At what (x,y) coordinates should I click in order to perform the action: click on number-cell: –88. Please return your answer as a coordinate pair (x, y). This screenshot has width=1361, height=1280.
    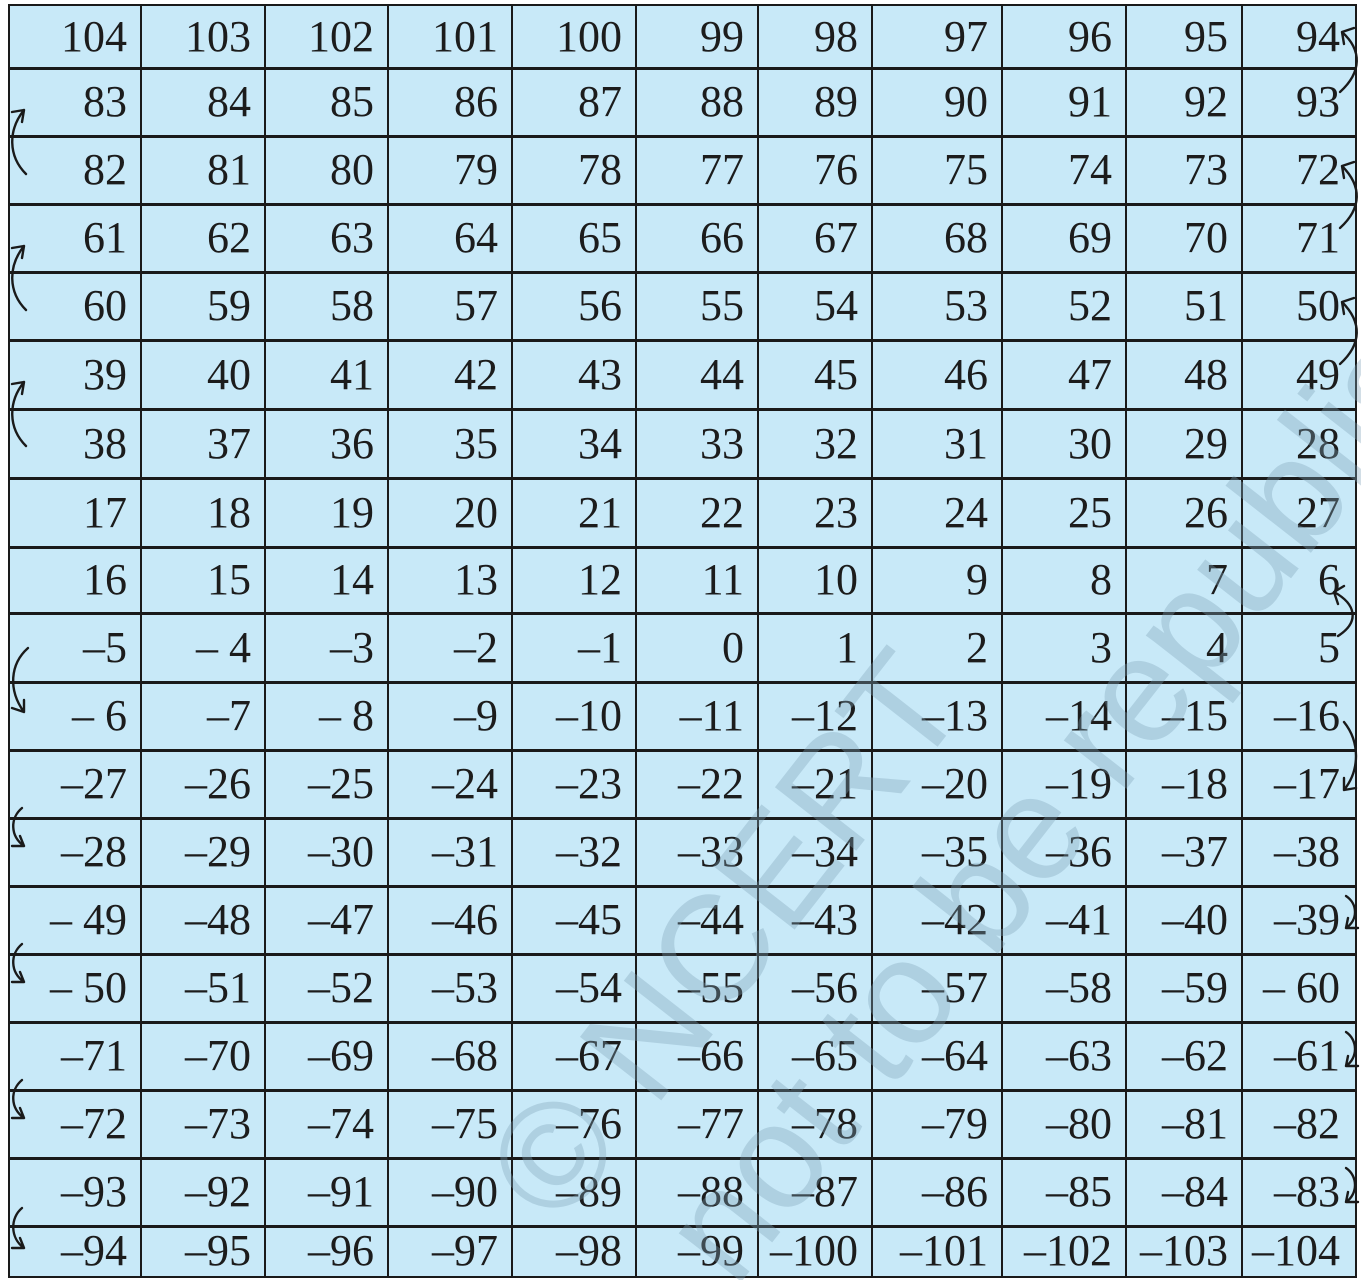
    Looking at the image, I should click on (711, 1191).